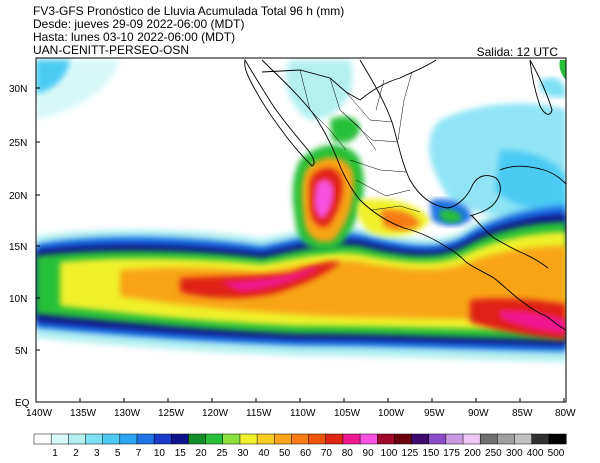  What do you see at coordinates (97, 453) in the screenshot?
I see `colorbar-label: 3` at bounding box center [97, 453].